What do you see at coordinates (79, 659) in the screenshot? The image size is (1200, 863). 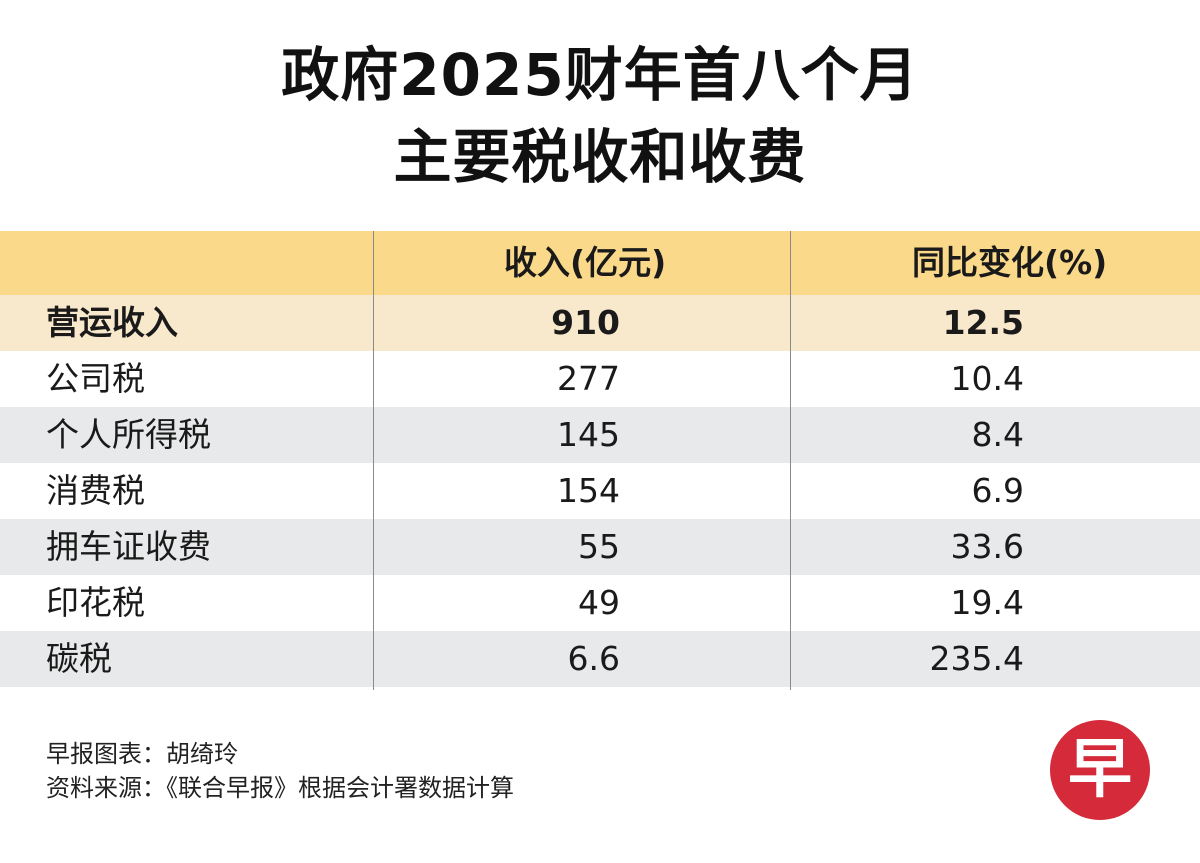 I see `row-name: 碳税` at bounding box center [79, 659].